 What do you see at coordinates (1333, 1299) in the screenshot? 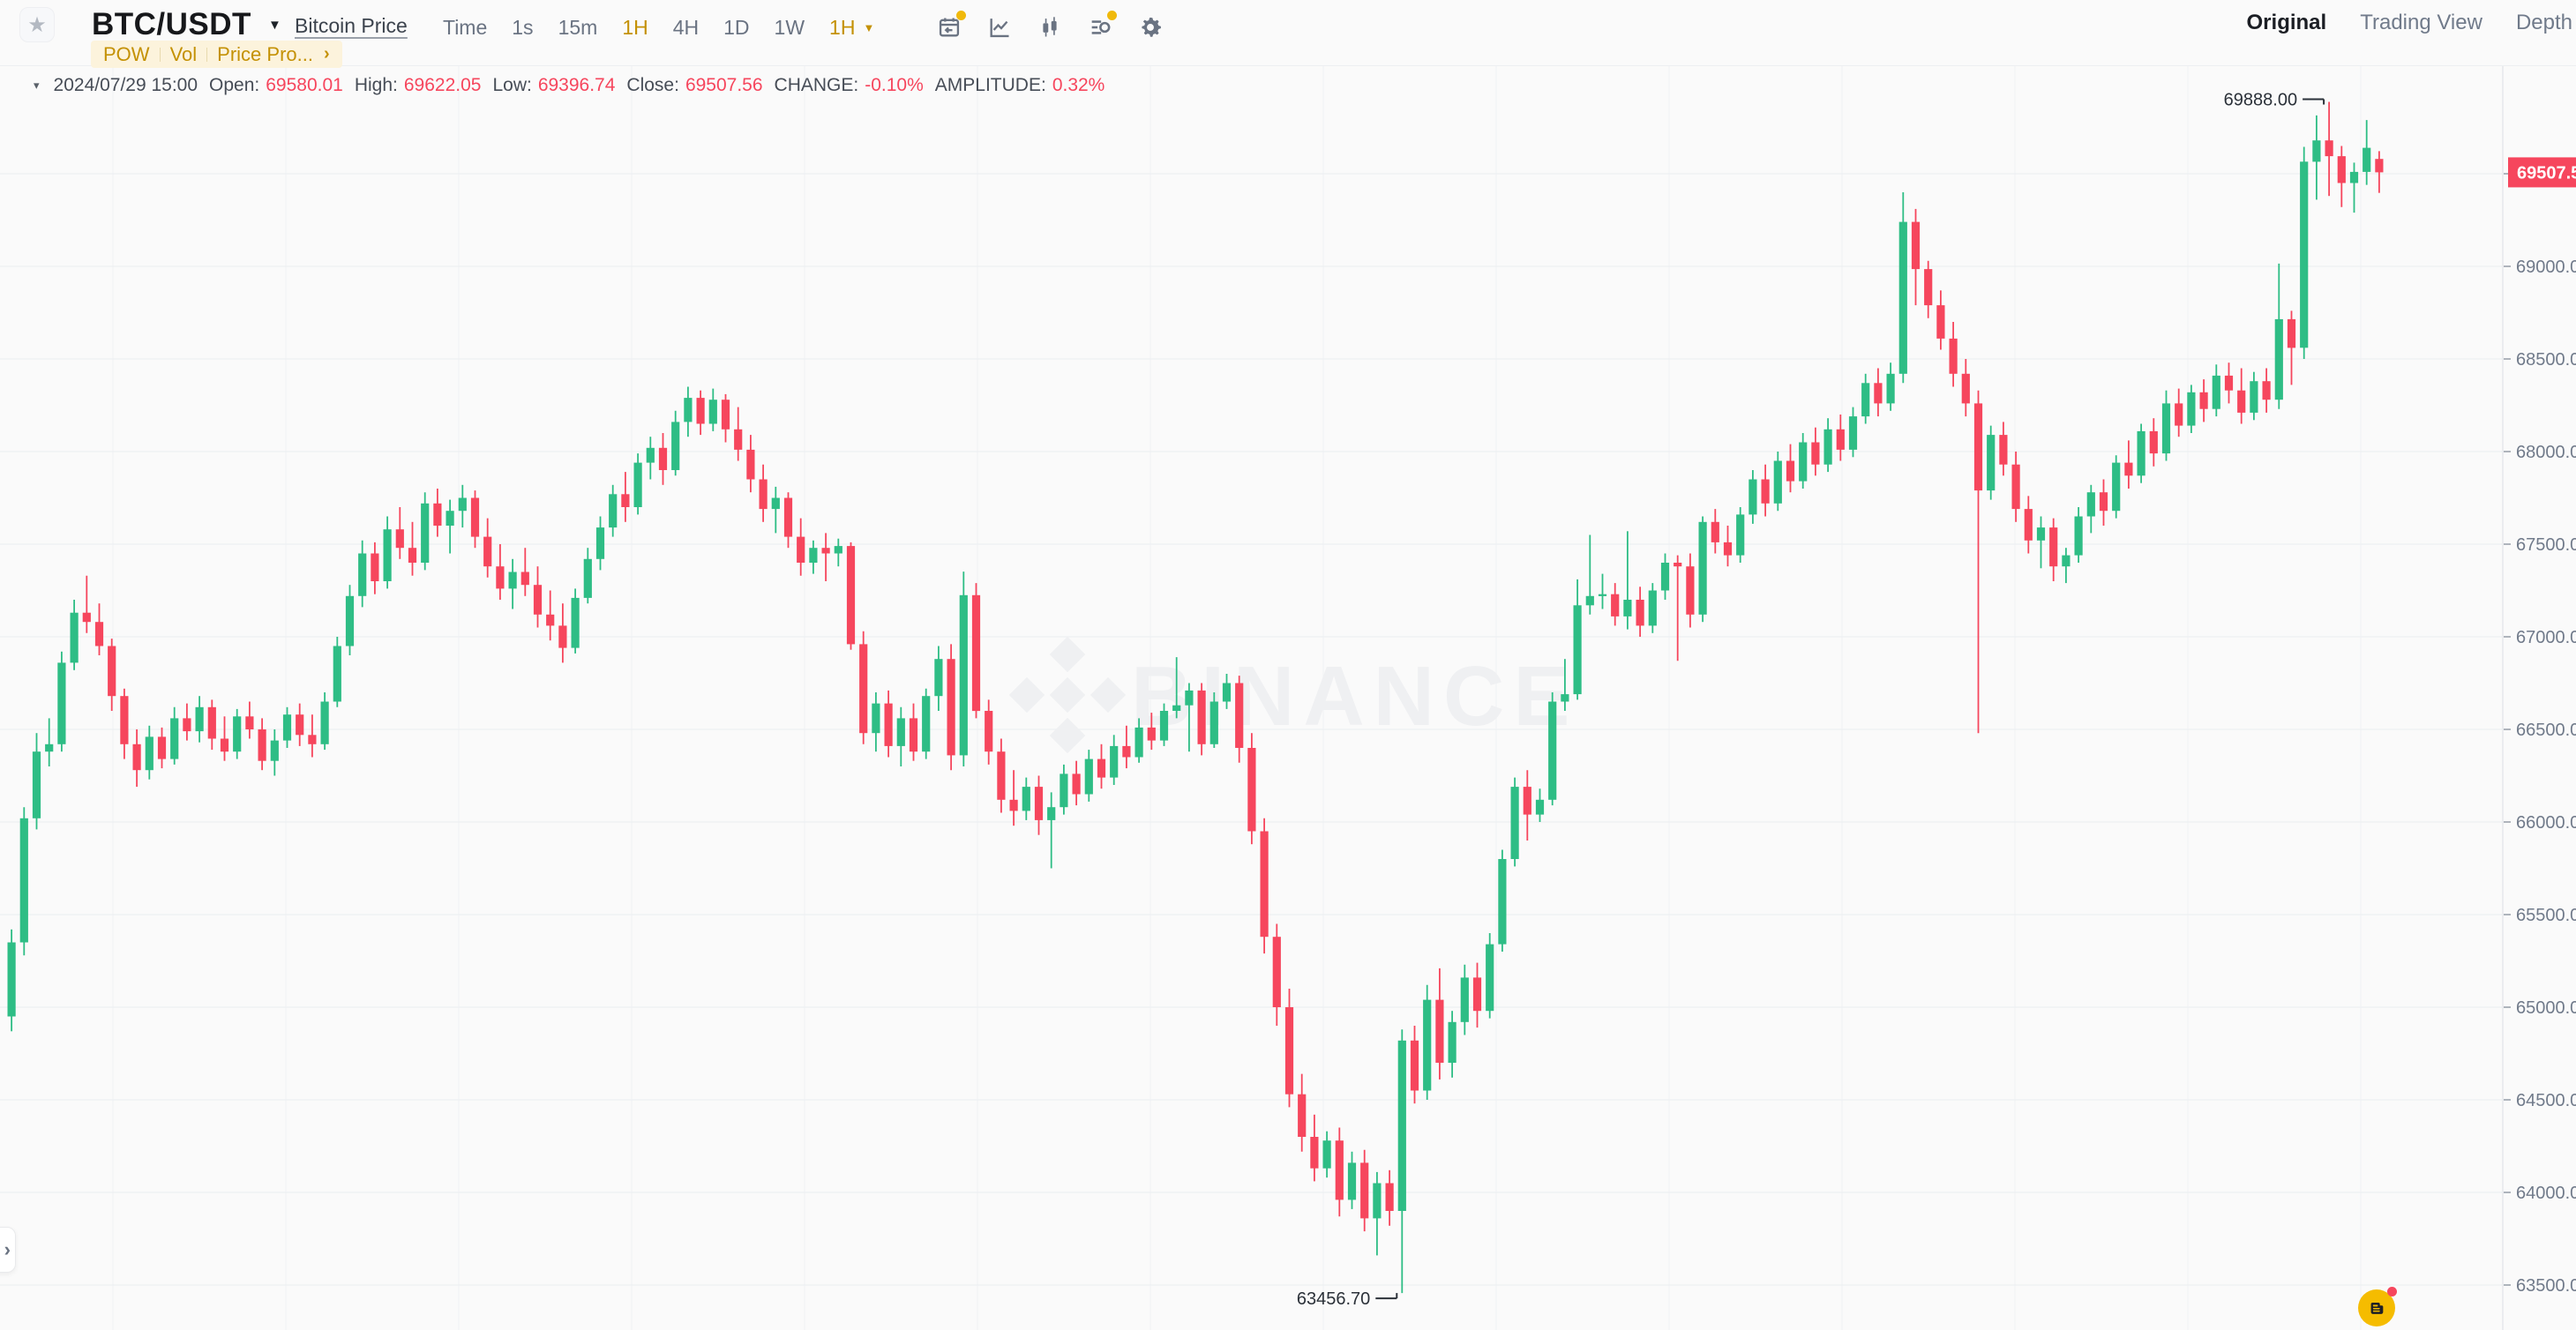
I see `svg-text: 63456.70` at bounding box center [1333, 1299].